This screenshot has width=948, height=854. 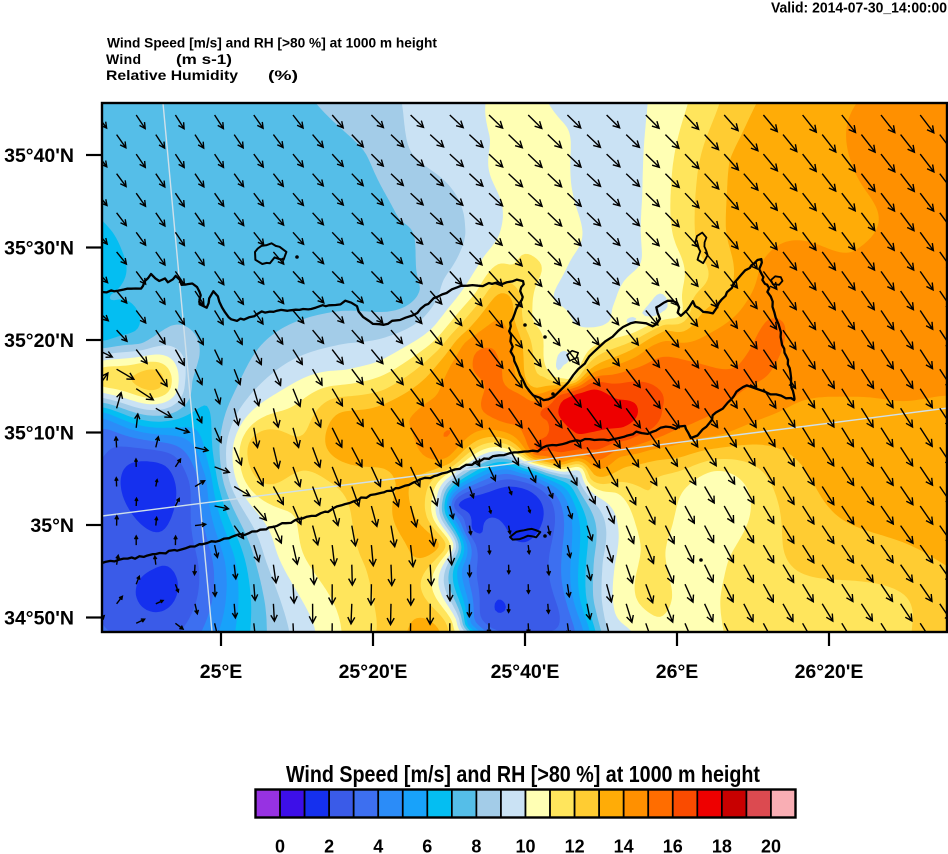 What do you see at coordinates (525, 845) in the screenshot?
I see `svg-text: 10` at bounding box center [525, 845].